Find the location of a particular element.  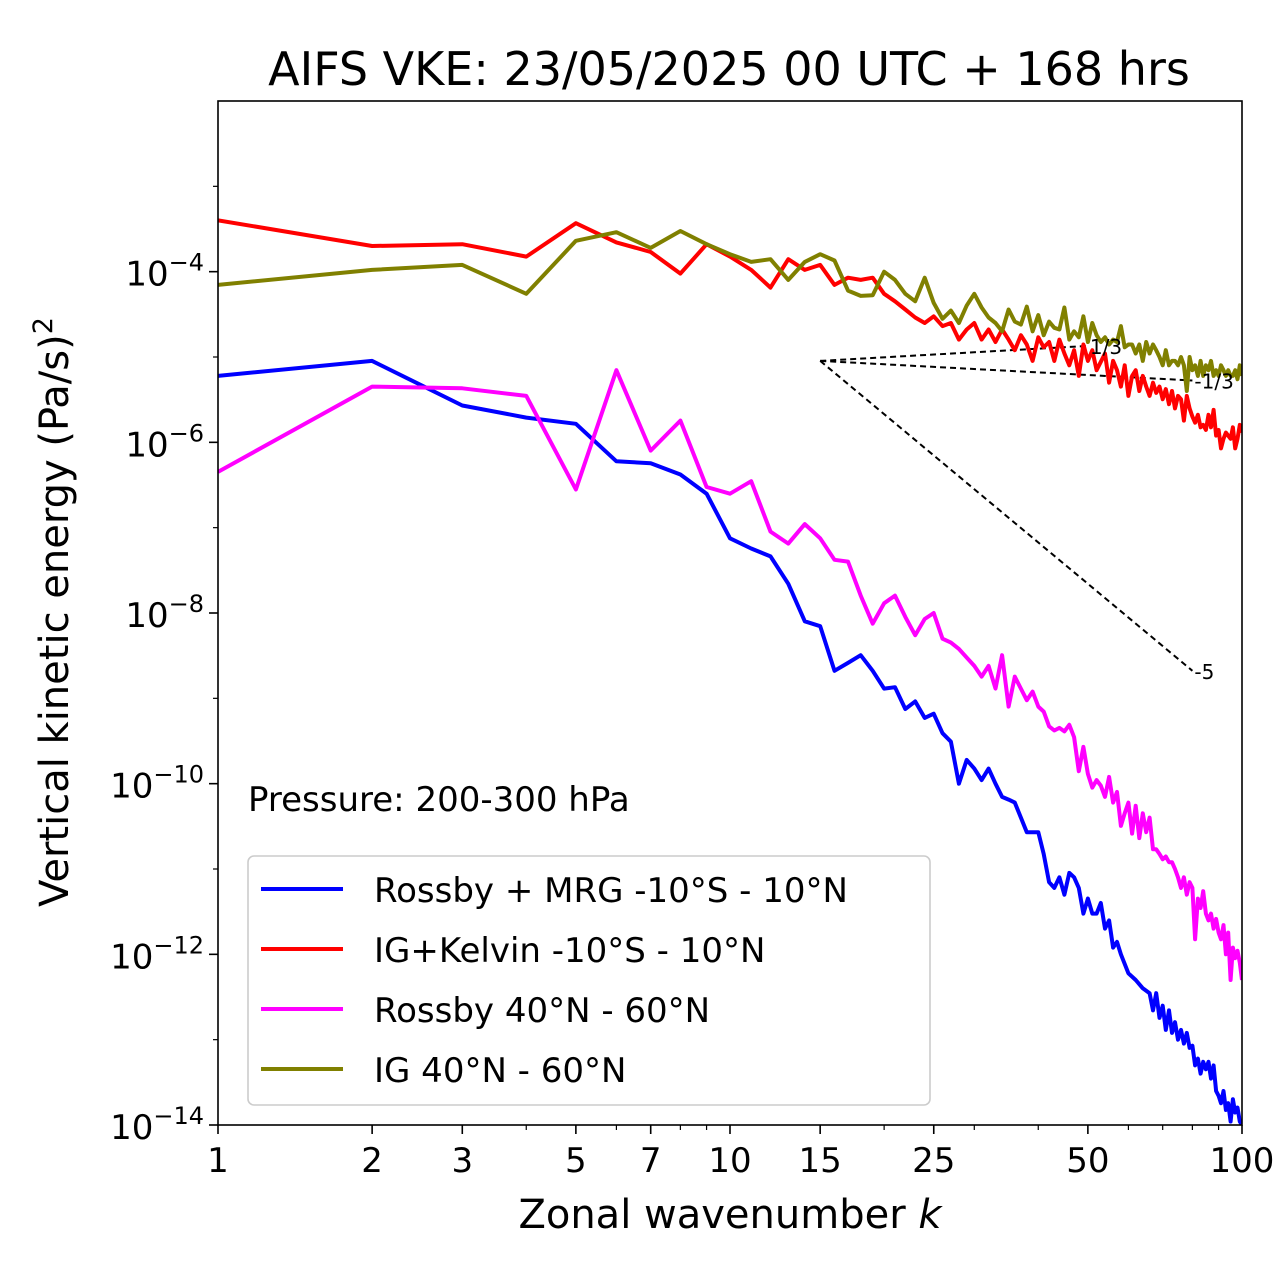

x-axis-label: Zonal wavenumber k is located at coordinates (730, 1215).